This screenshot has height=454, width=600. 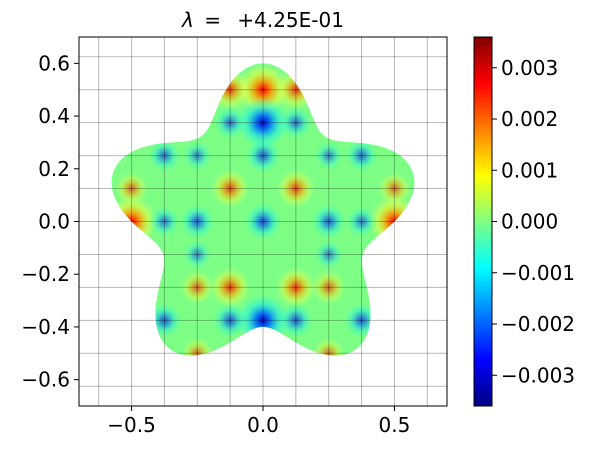 What do you see at coordinates (529, 68) in the screenshot?
I see `colorbar-tick-label: 0.003` at bounding box center [529, 68].